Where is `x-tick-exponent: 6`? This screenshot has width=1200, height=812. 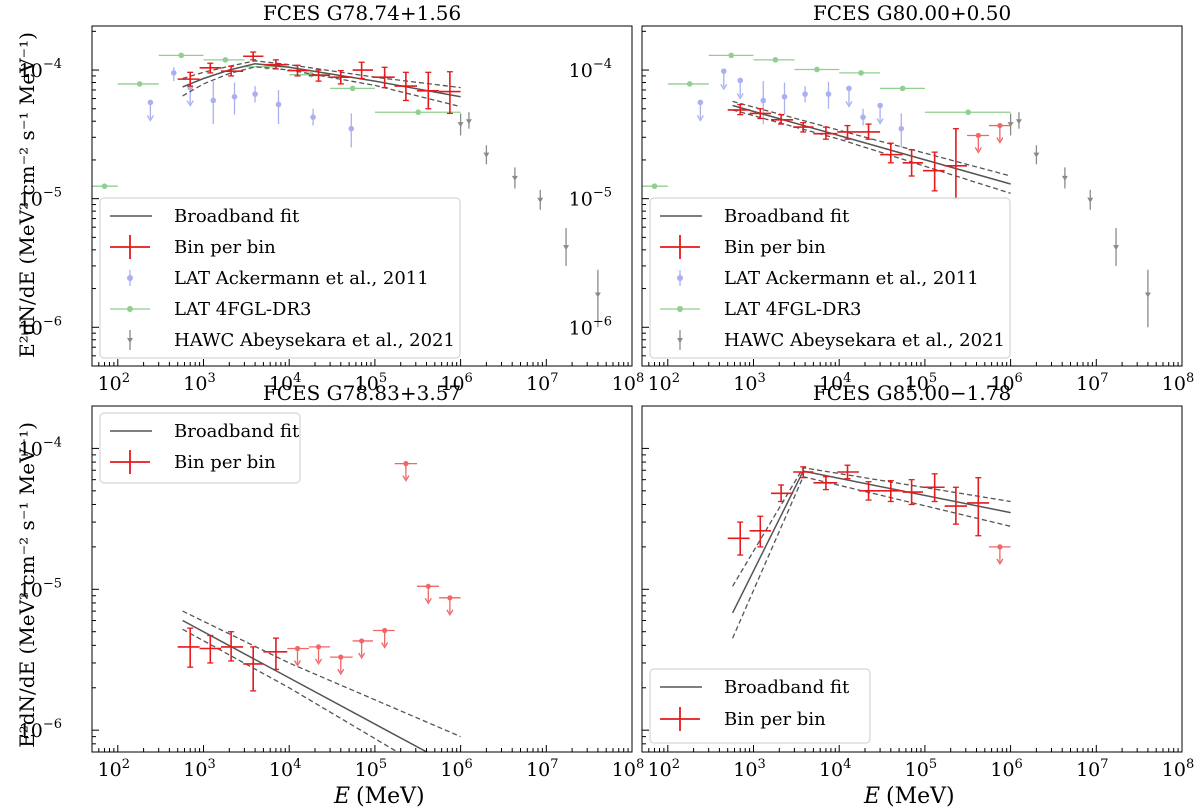
x-tick-exponent: 6 is located at coordinates (469, 764).